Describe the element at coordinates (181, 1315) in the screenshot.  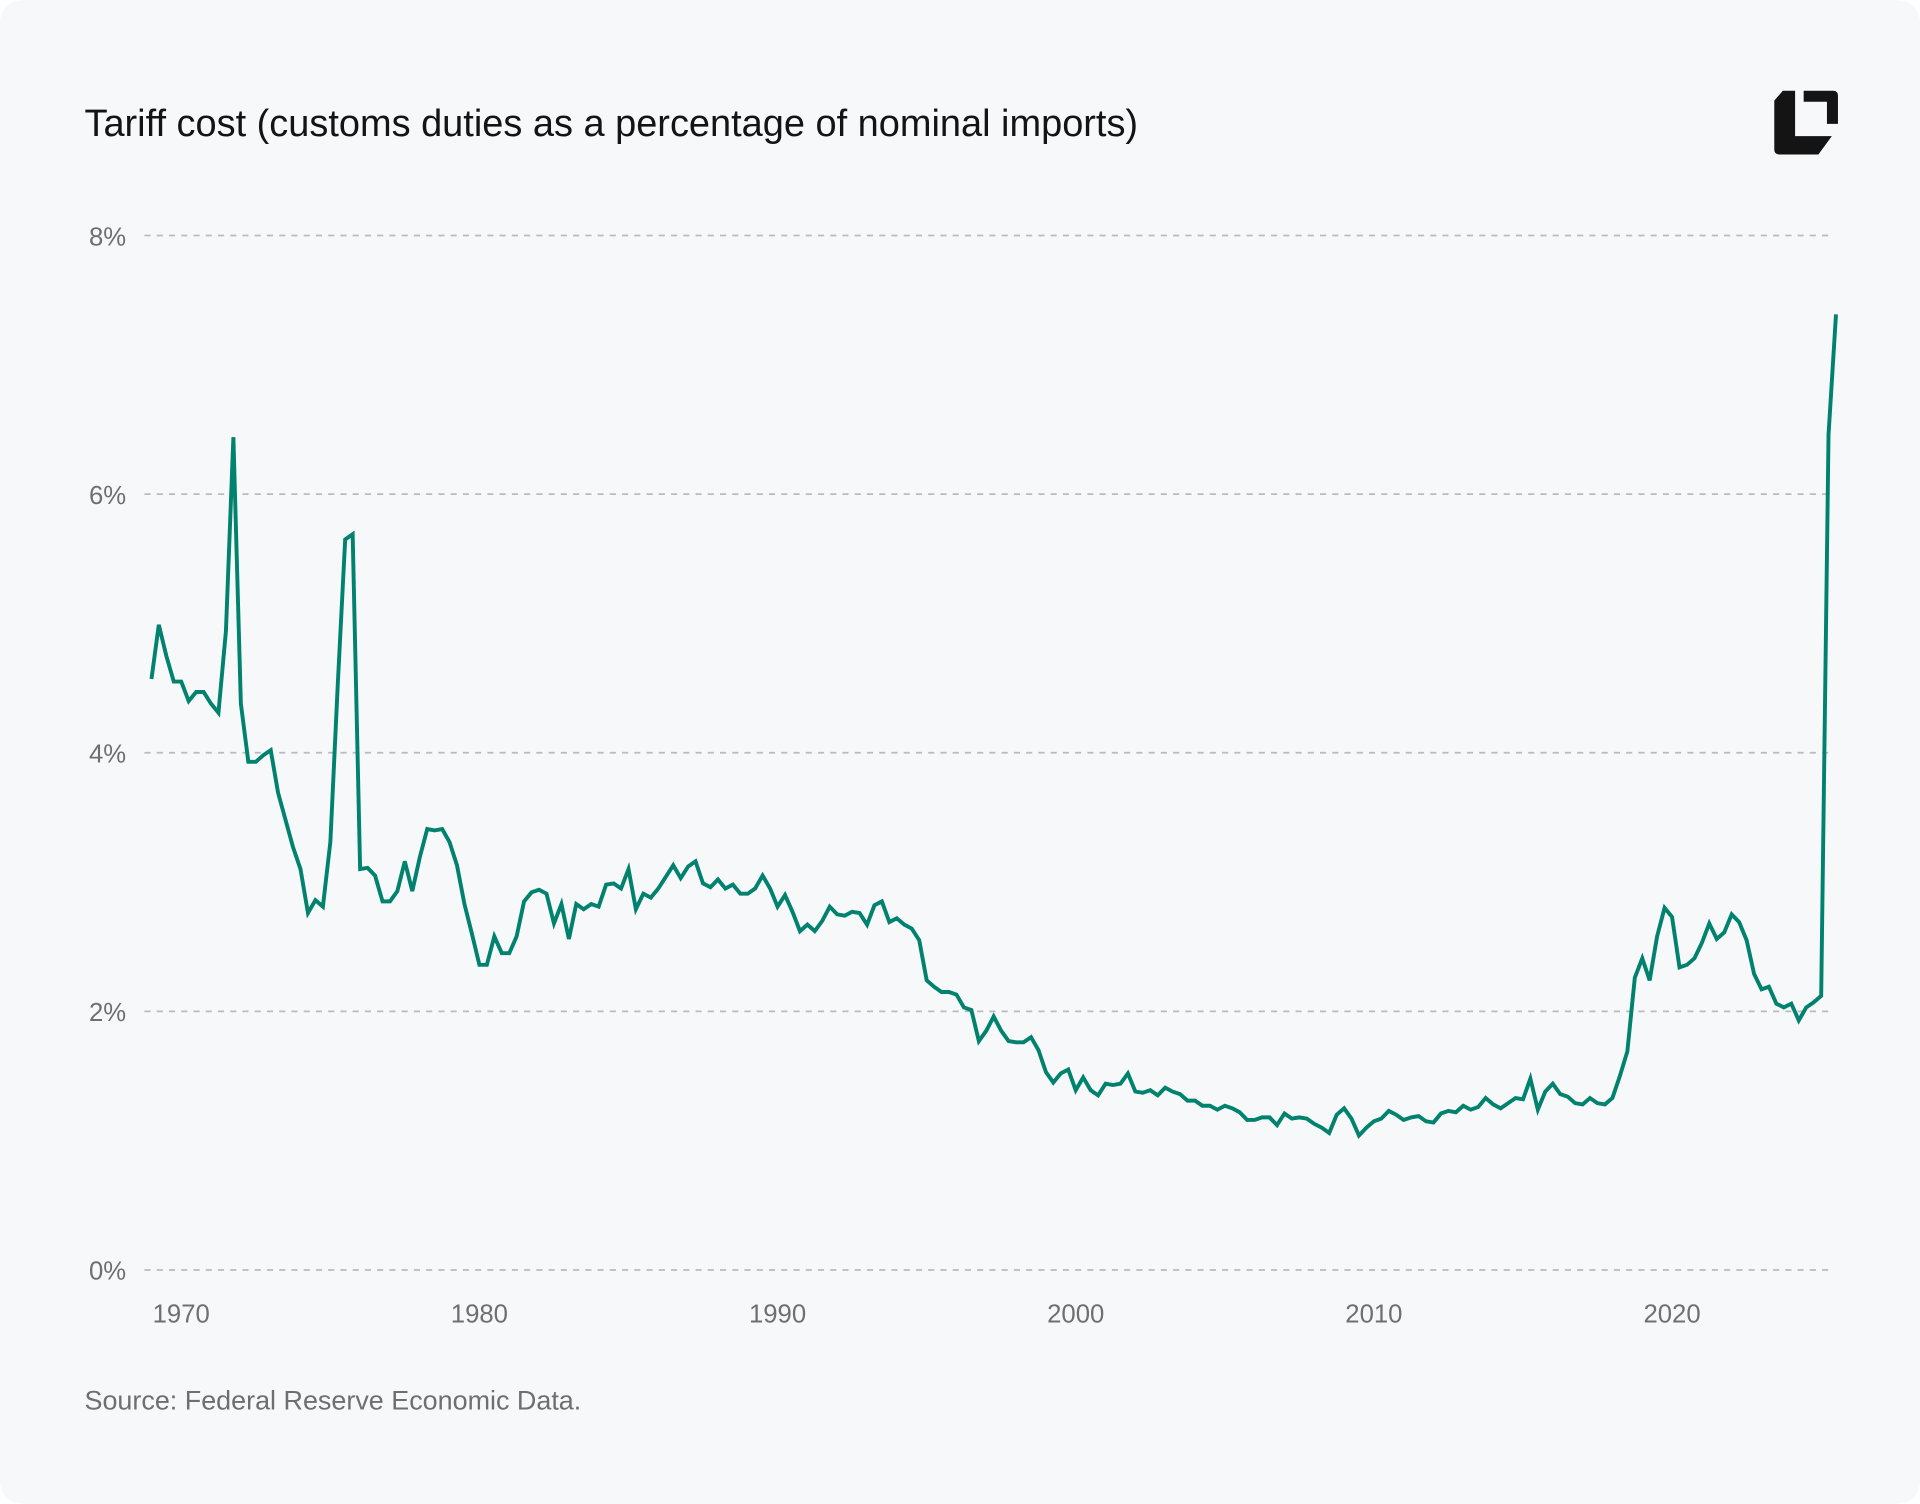
I see `x-tick-label: 1970` at that location.